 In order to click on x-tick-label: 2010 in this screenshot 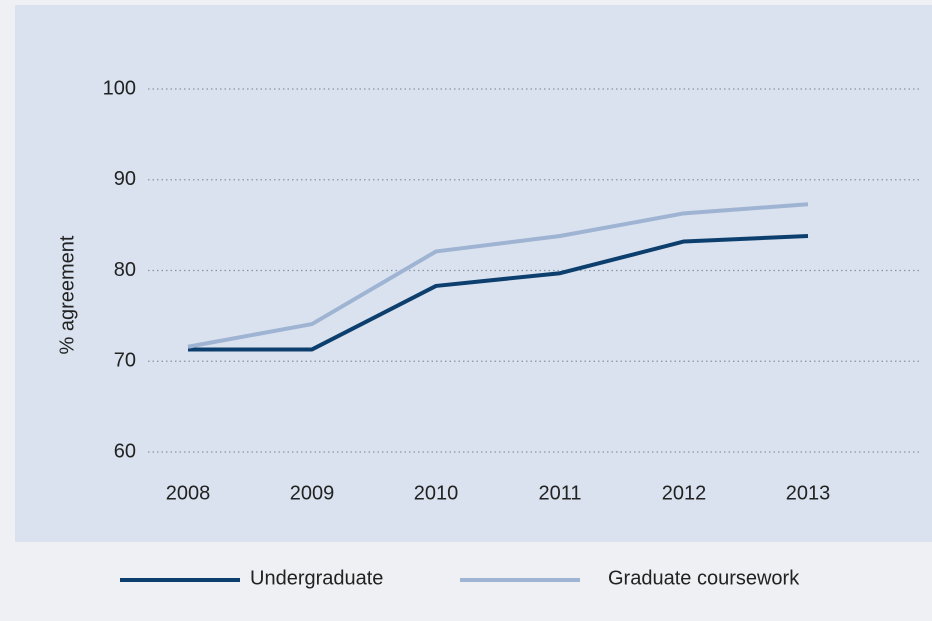, I will do `click(436, 493)`.